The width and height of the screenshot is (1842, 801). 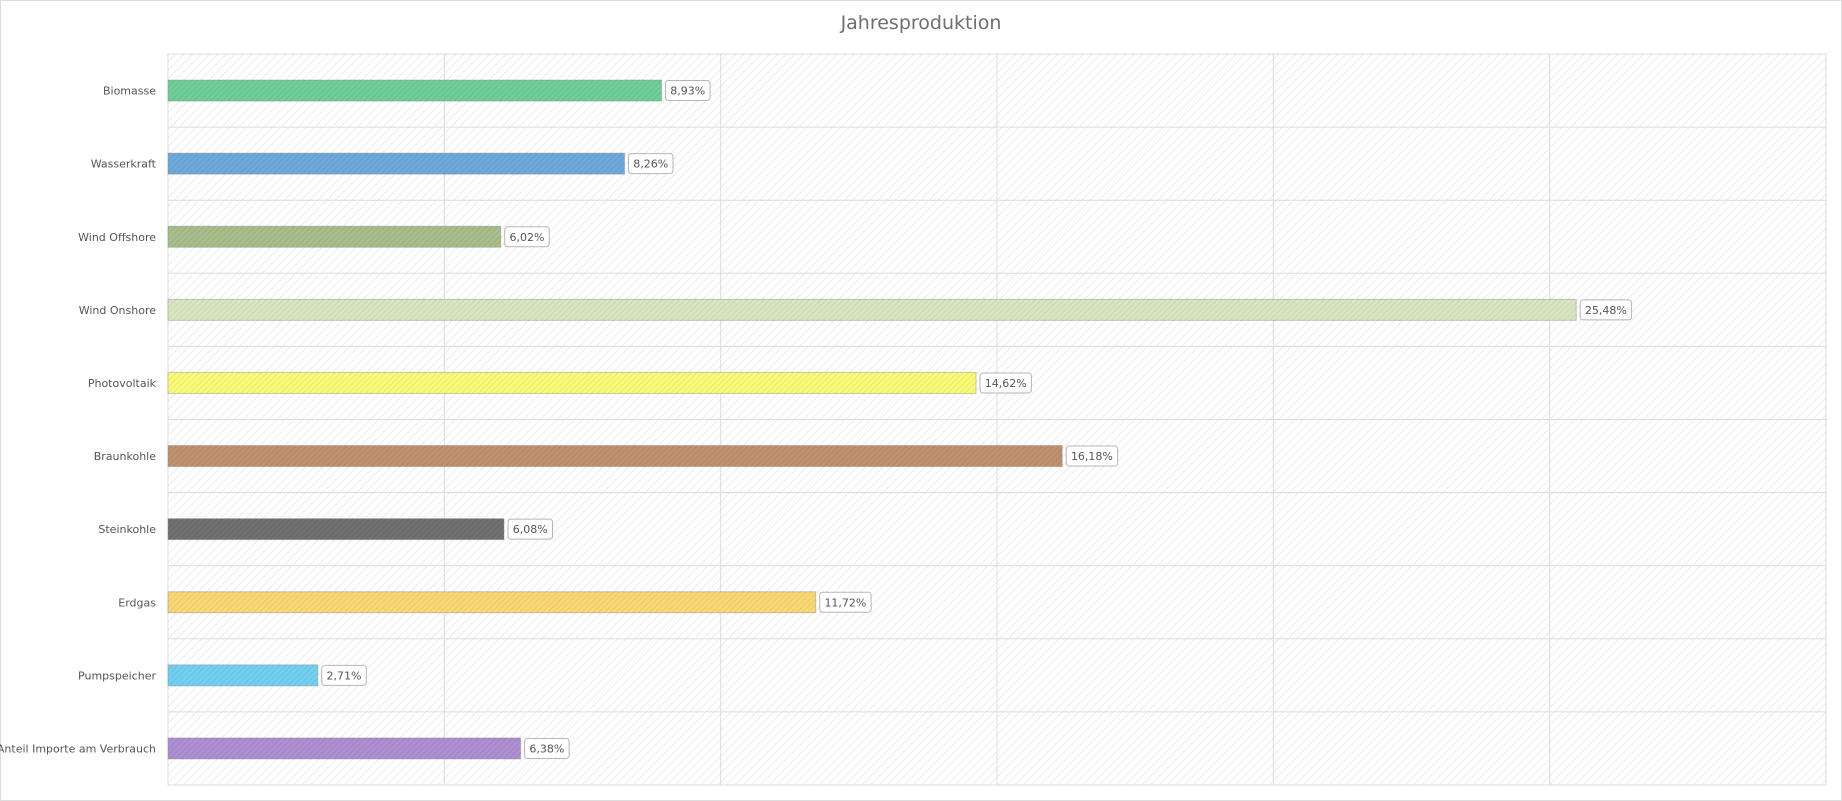 I want to click on category-label: Photovoltaik, so click(x=122, y=383).